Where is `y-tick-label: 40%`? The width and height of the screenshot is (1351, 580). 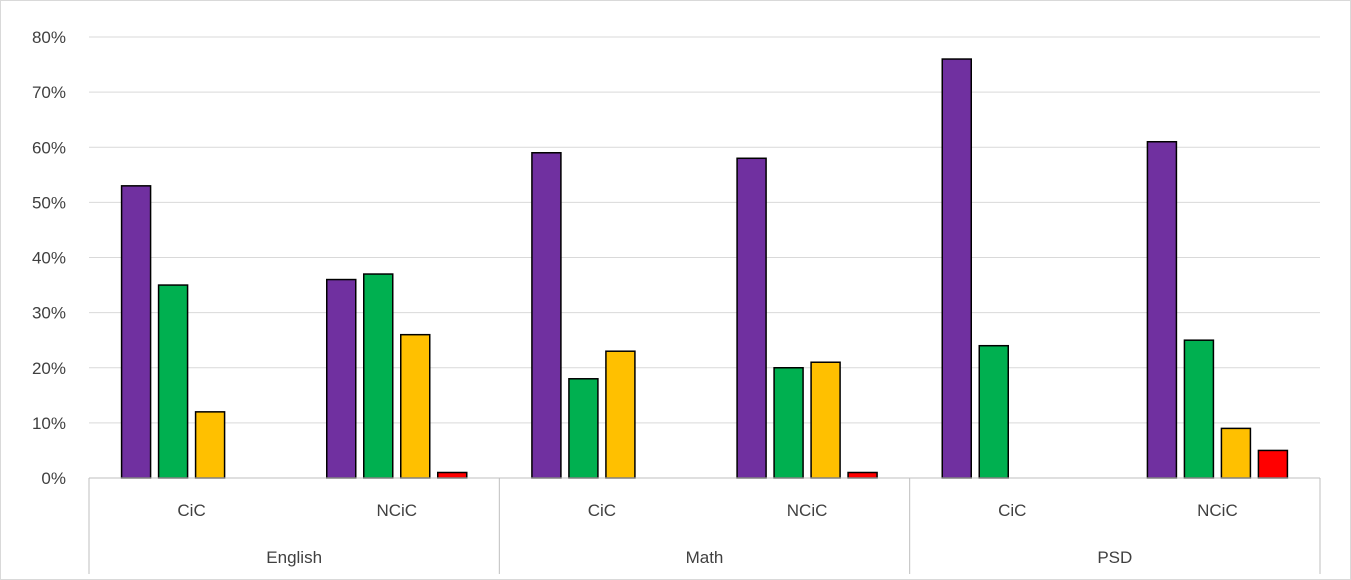
y-tick-label: 40% is located at coordinates (49, 258).